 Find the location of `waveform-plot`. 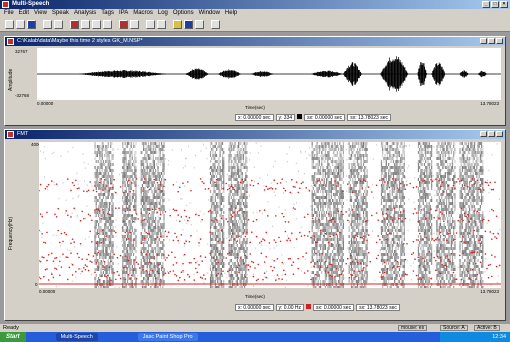

waveform-plot is located at coordinates (269, 74).